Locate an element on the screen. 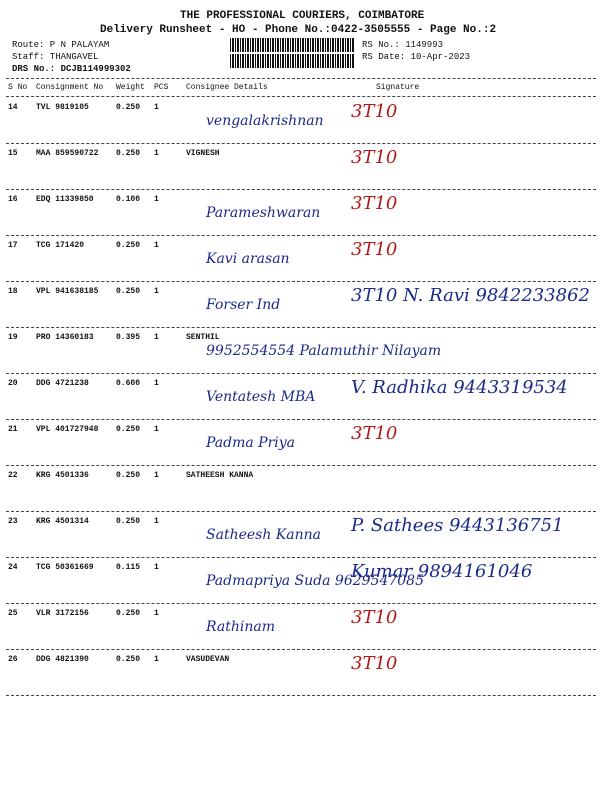 The image size is (600, 800). s-no: 18 is located at coordinates (13, 291).